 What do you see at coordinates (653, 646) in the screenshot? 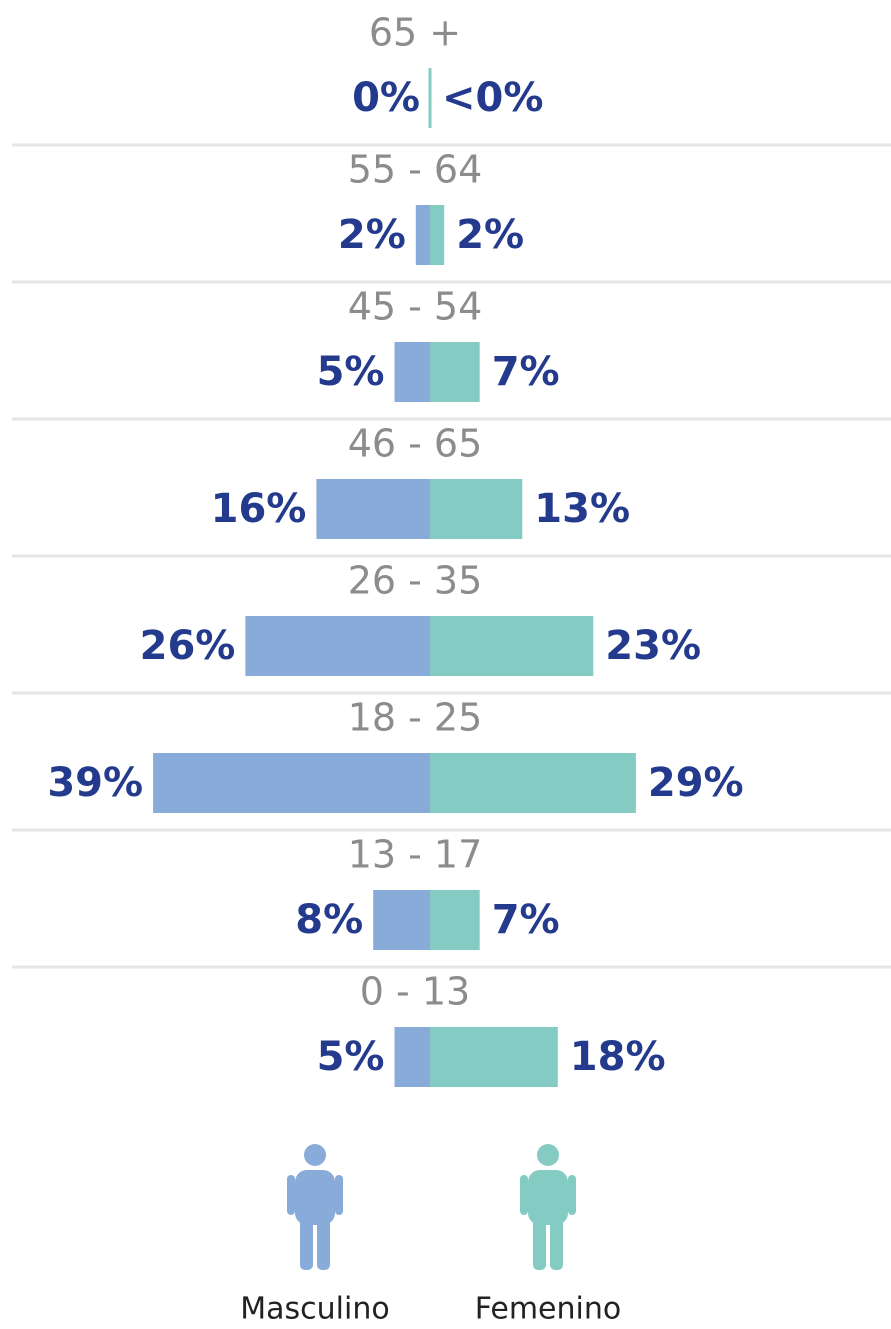
I see `value-label: 23%` at bounding box center [653, 646].